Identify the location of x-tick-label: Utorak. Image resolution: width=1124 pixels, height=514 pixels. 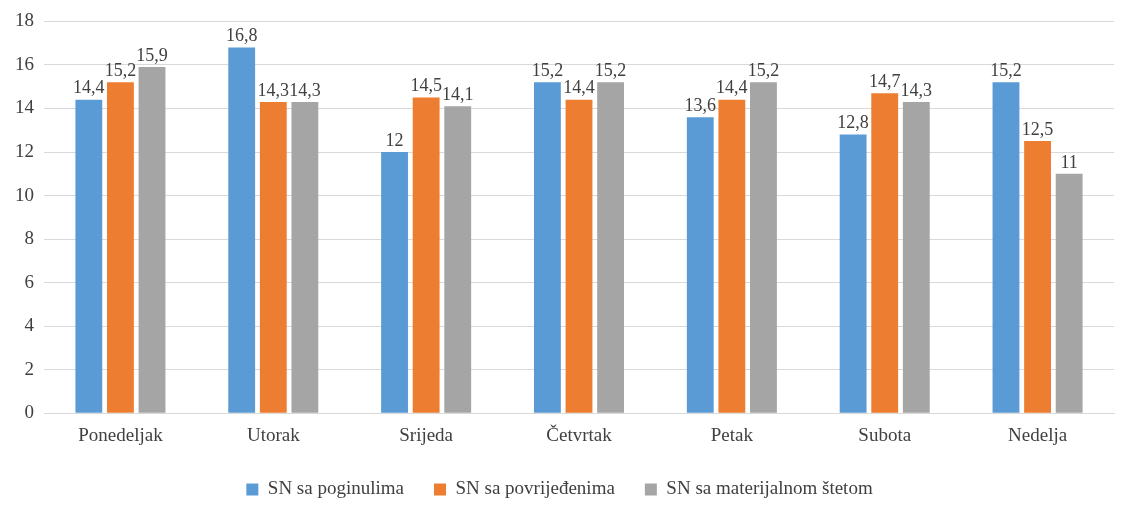
(273, 434).